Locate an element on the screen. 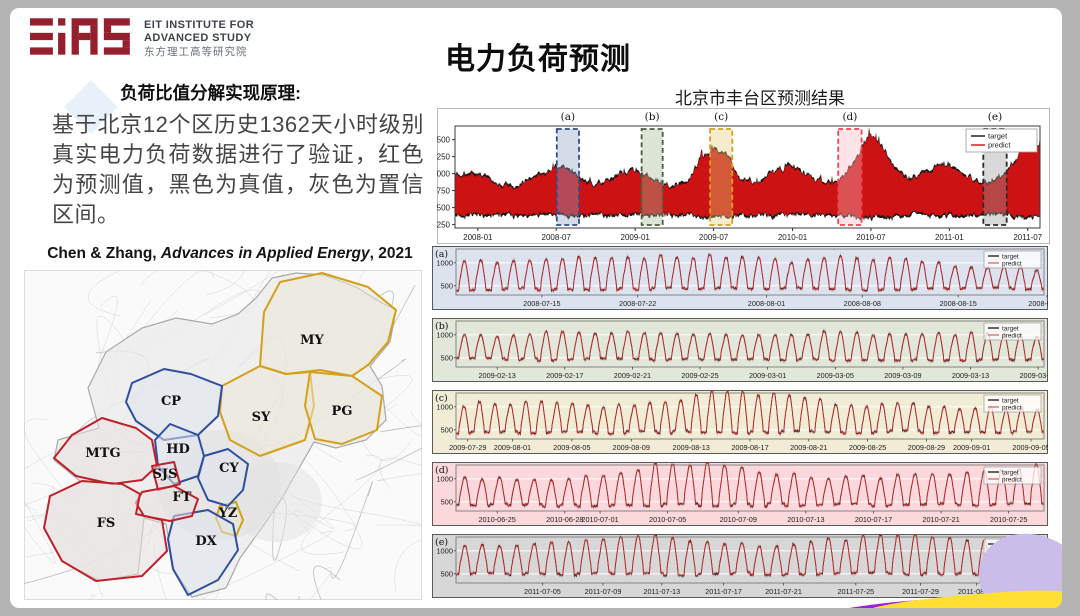 The image size is (1080, 616). subplot-xtick: 2011-07-09 is located at coordinates (603, 591).